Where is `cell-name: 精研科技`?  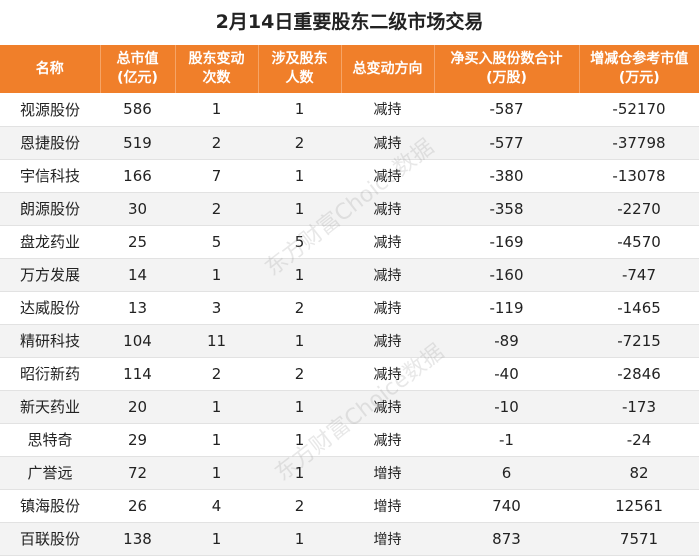 cell-name: 精研科技 is located at coordinates (50, 341).